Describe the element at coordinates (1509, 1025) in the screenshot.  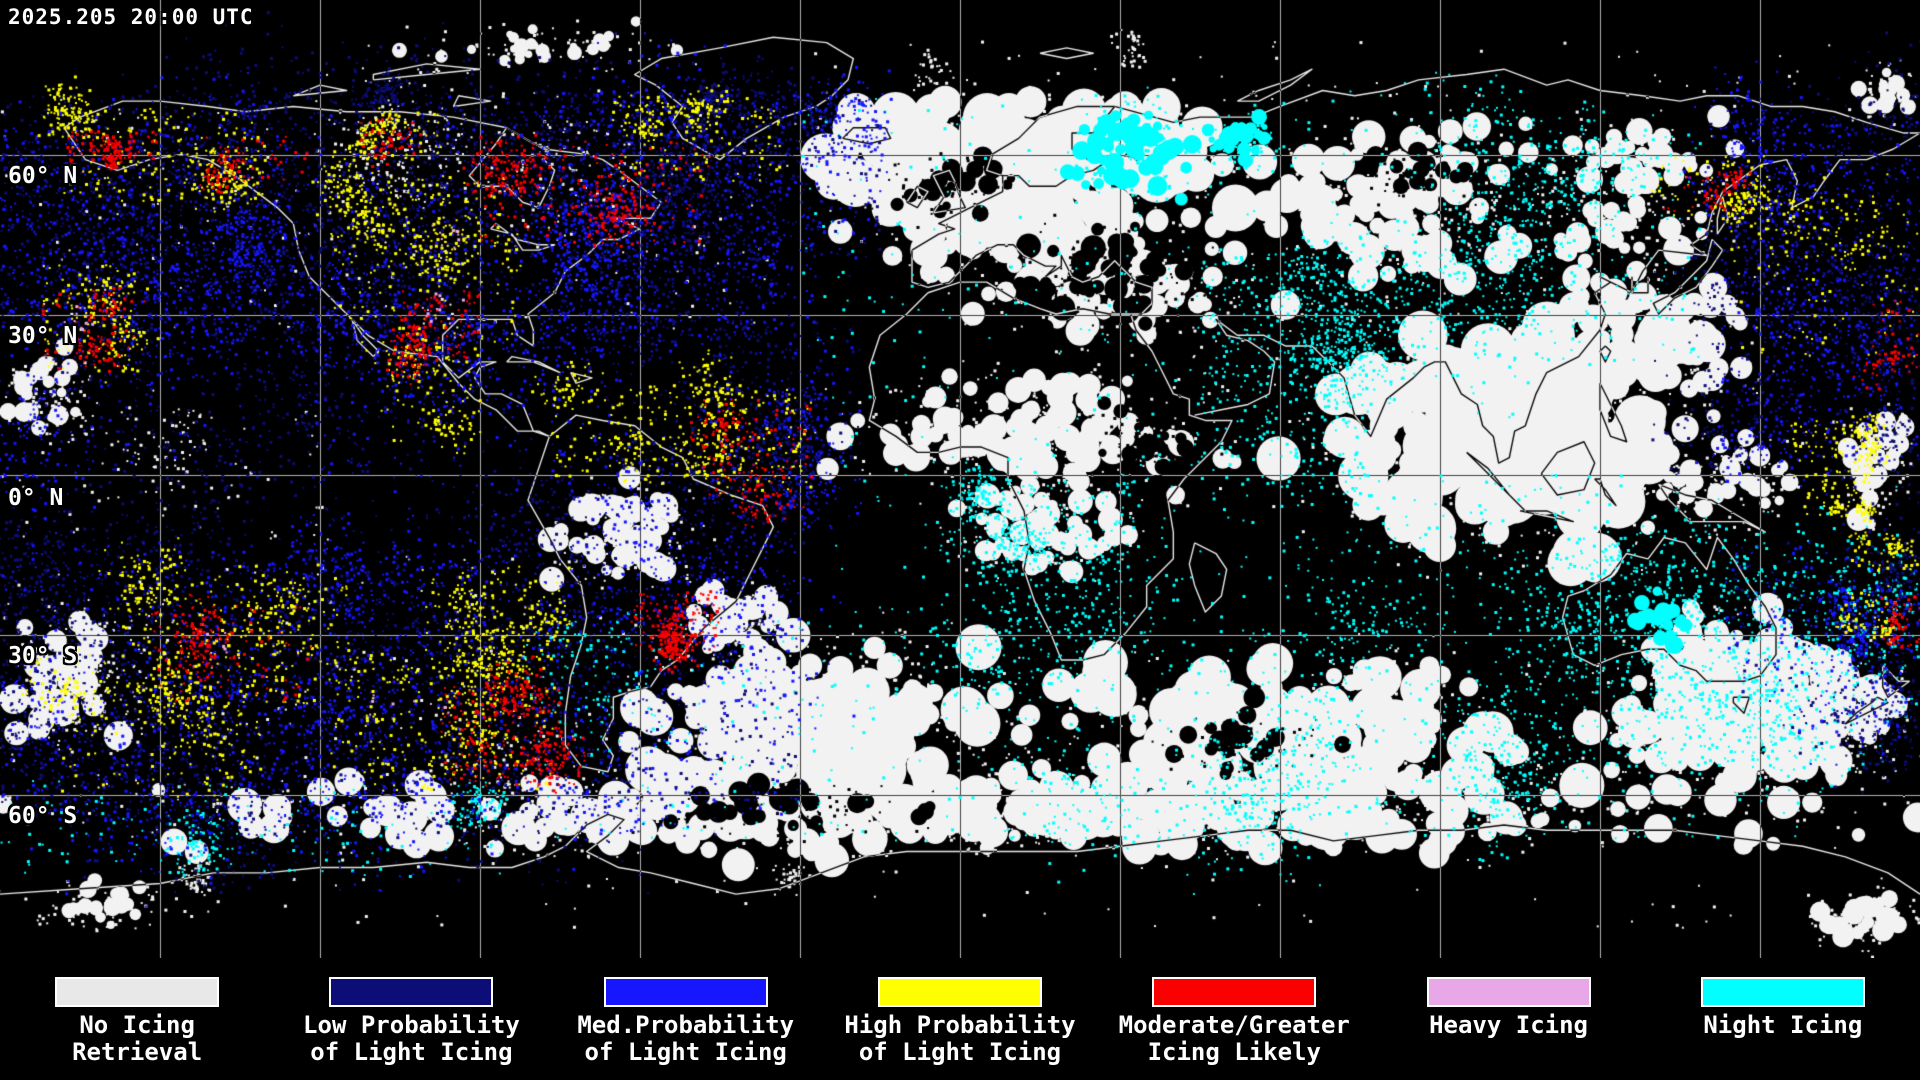
I see `legend-label: Heavy Icing` at that location.